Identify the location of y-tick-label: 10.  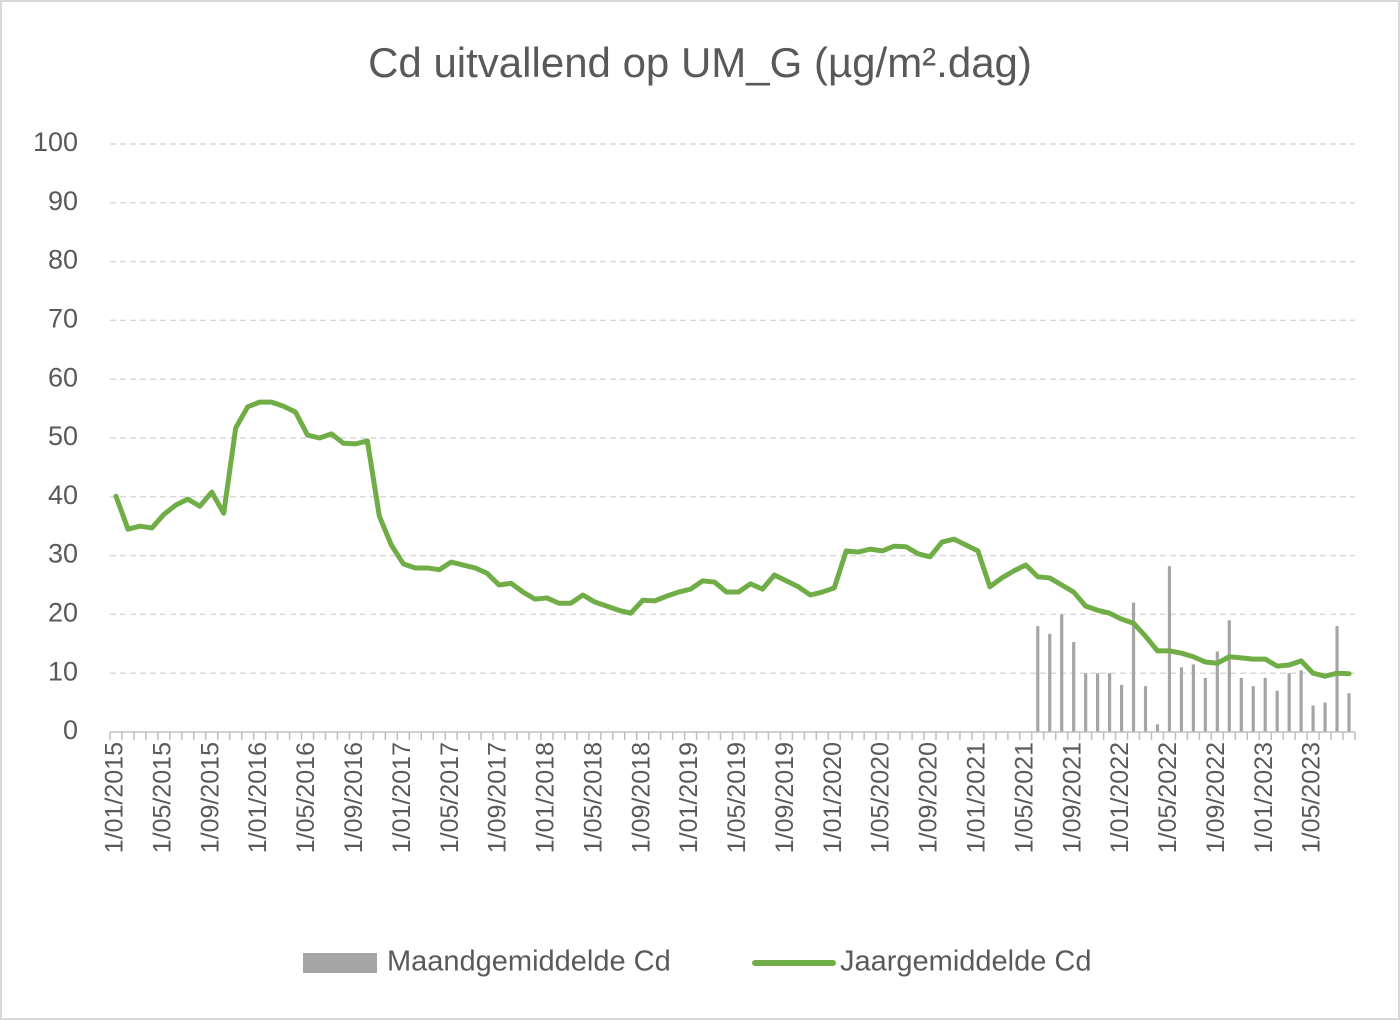
(63, 671).